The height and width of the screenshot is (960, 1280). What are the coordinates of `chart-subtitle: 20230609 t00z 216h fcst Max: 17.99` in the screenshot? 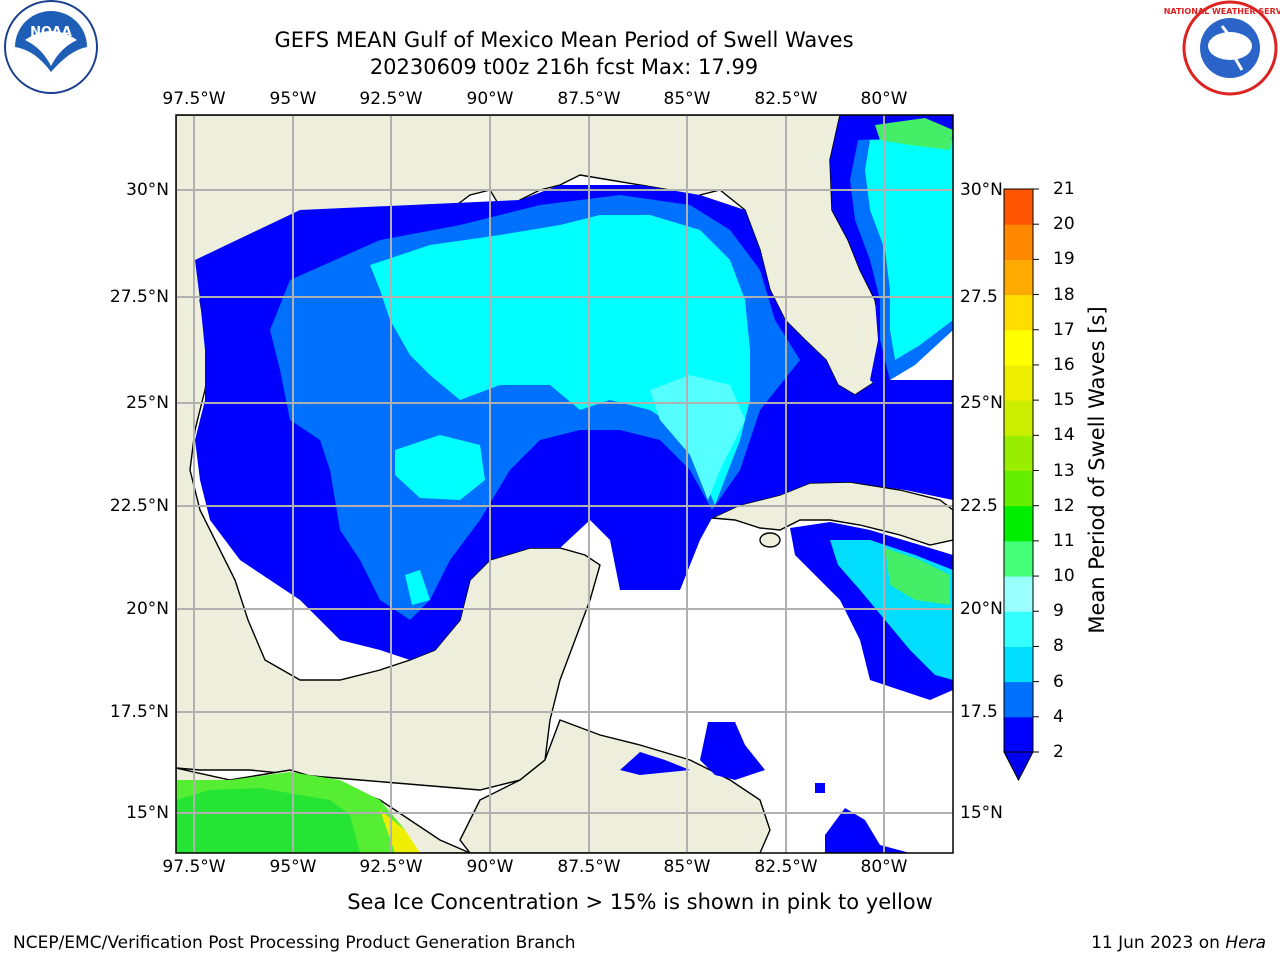 It's located at (564, 67).